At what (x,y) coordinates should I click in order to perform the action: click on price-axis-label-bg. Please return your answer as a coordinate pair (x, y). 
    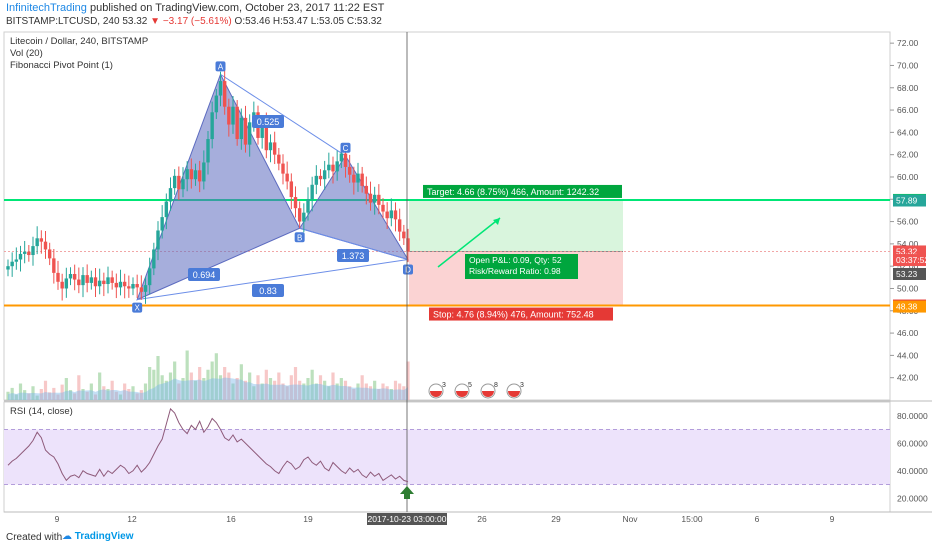
    Looking at the image, I should click on (909, 273).